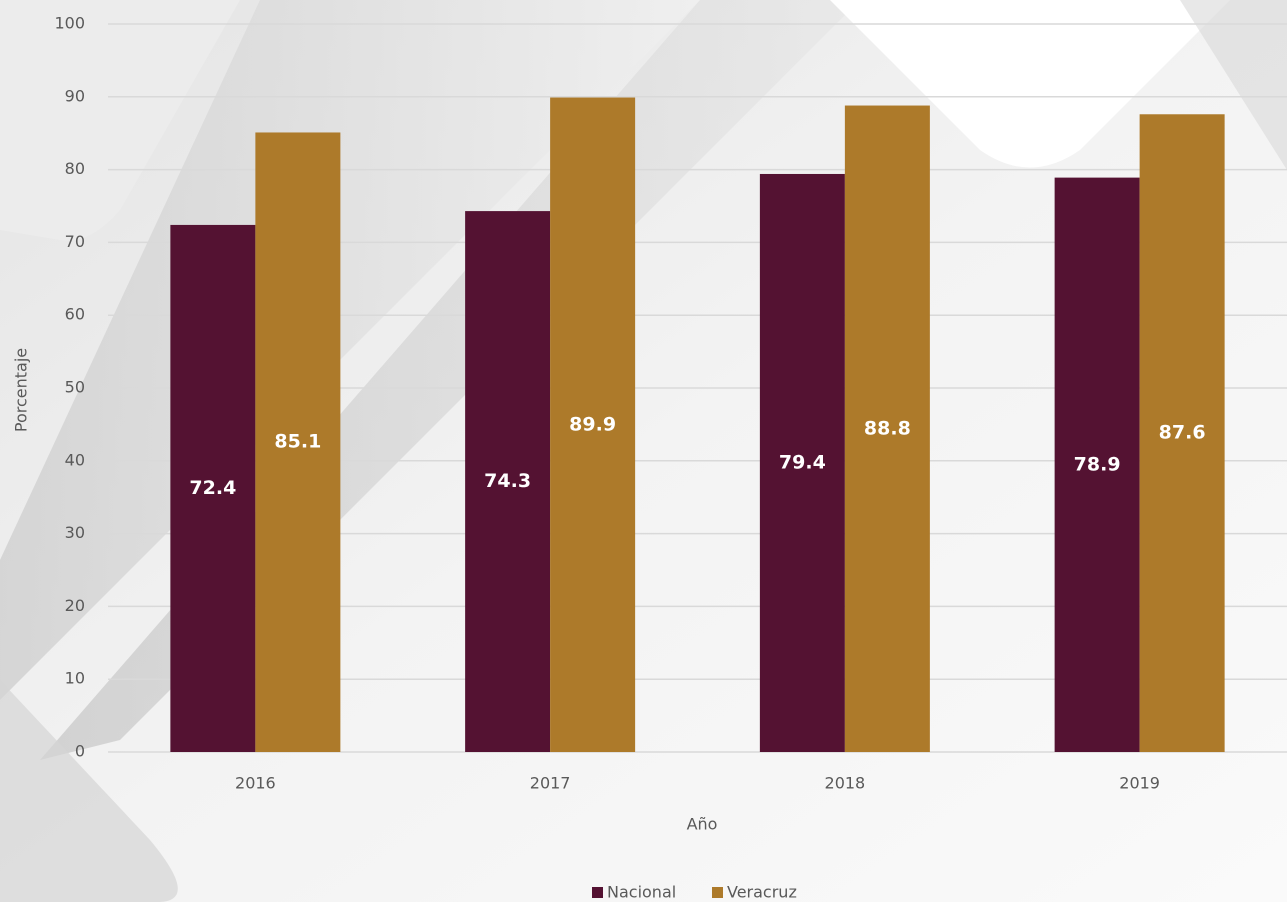 The image size is (1287, 902). Describe the element at coordinates (75, 168) in the screenshot. I see `y-tick-label: 80` at that location.